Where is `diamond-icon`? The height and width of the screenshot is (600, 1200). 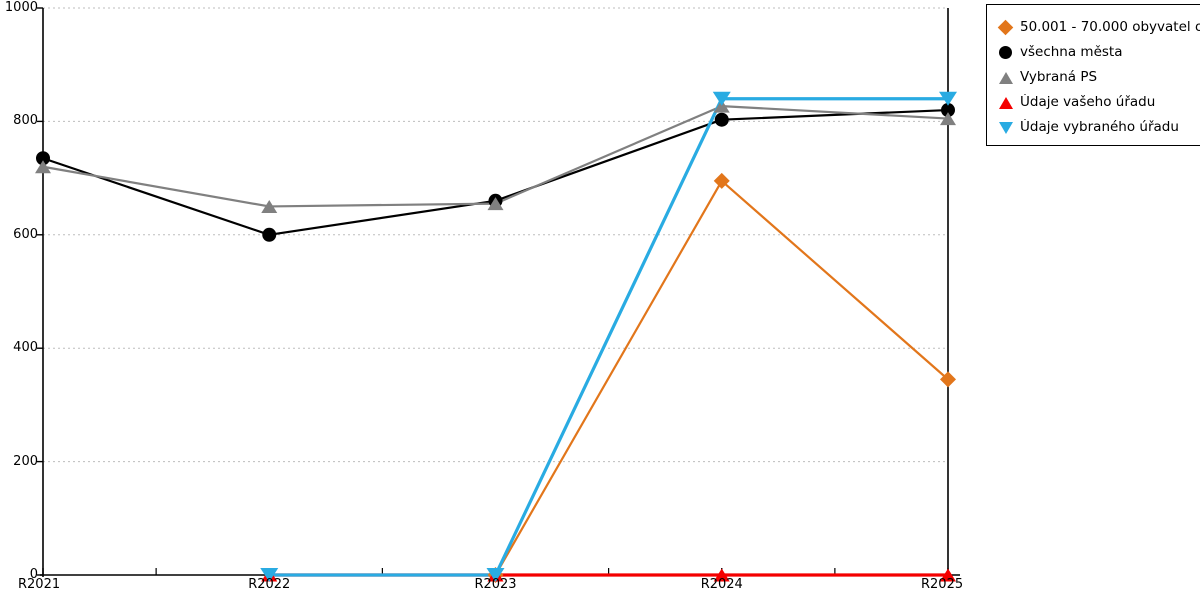
diamond-icon is located at coordinates (1006, 27).